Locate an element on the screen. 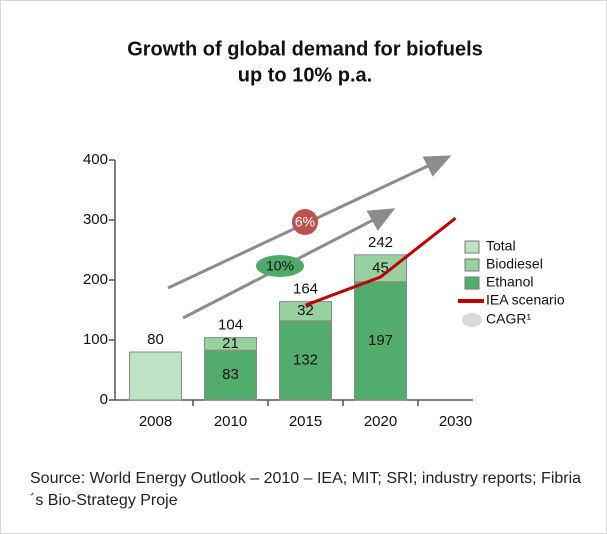 This screenshot has width=607, height=534. total-label: 164 is located at coordinates (305, 289).